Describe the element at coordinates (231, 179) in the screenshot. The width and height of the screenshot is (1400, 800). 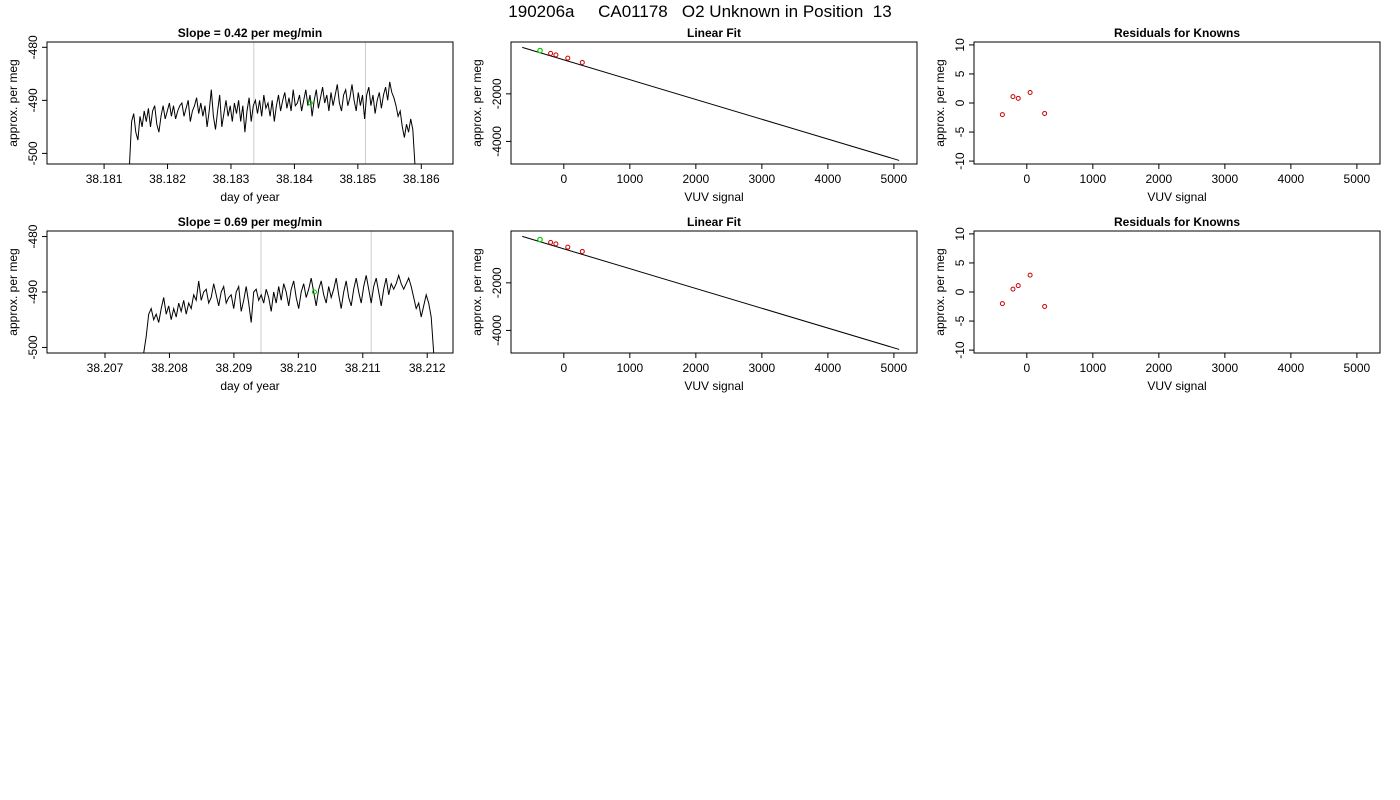
I see `x-tick-label: 38.183` at that location.